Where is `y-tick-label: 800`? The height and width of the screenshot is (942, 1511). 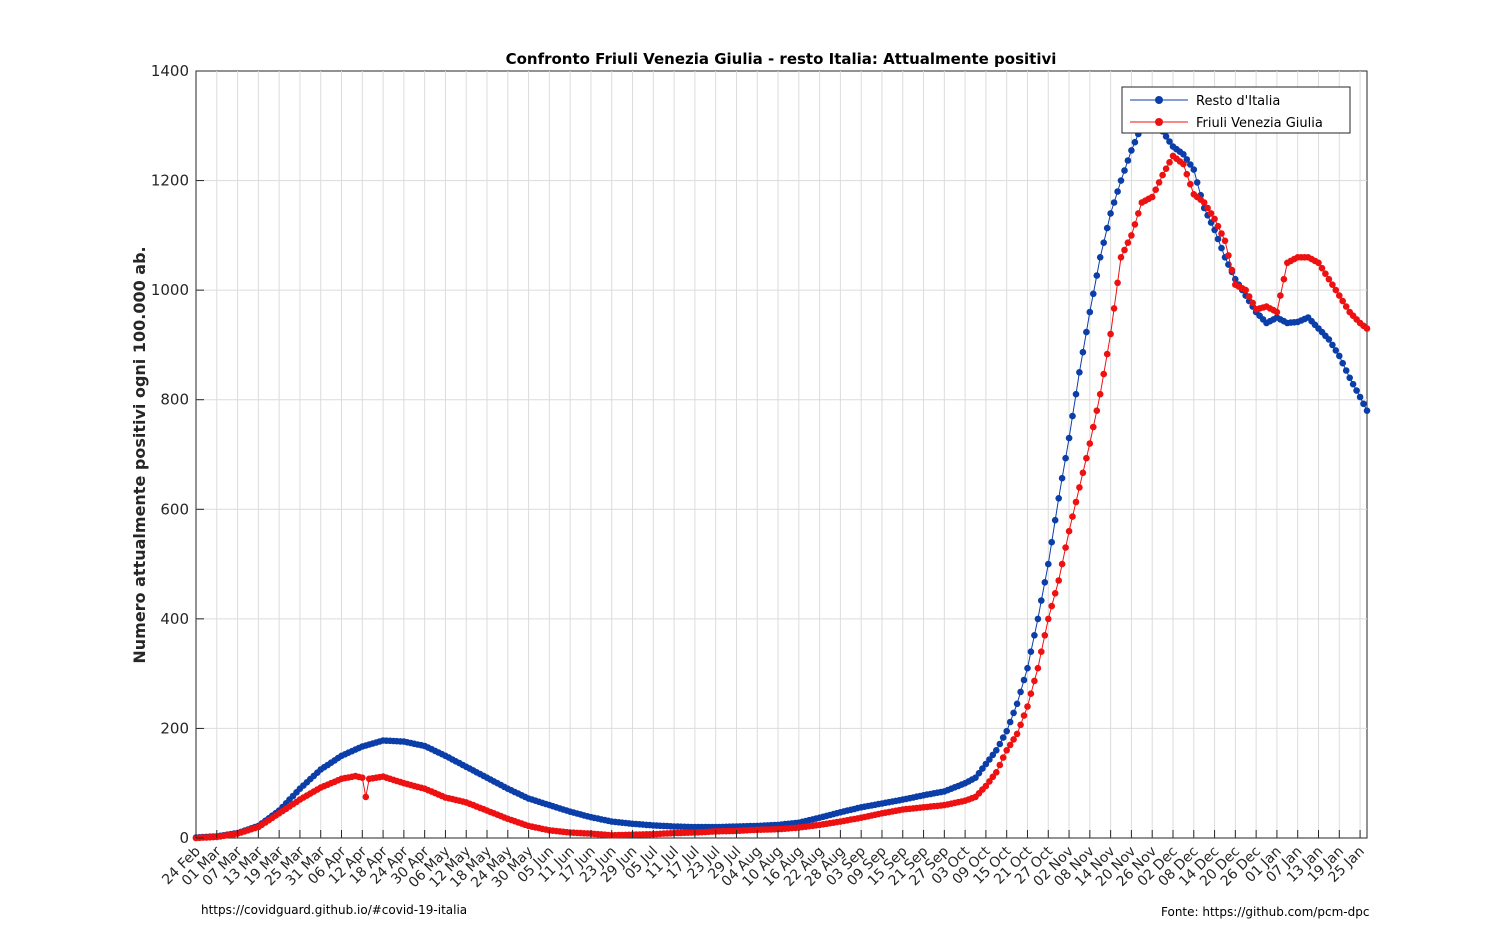 y-tick-label: 800 is located at coordinates (174, 400).